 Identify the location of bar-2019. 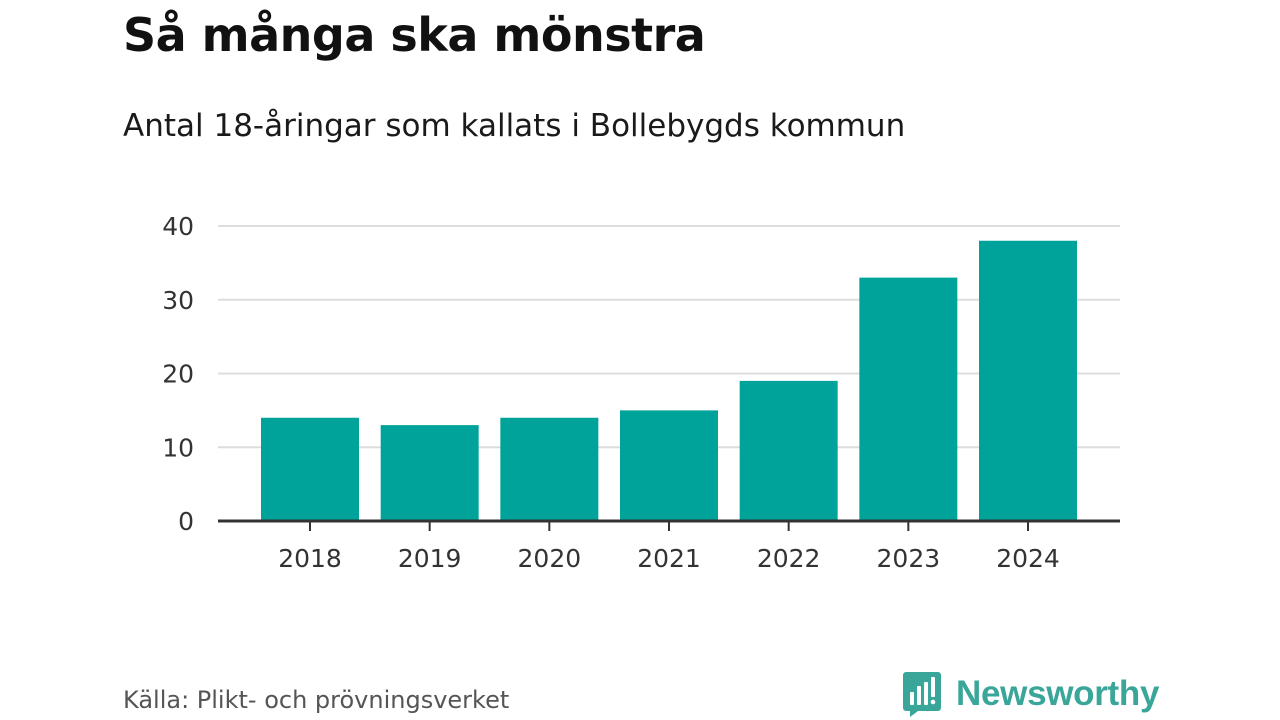
(429, 473).